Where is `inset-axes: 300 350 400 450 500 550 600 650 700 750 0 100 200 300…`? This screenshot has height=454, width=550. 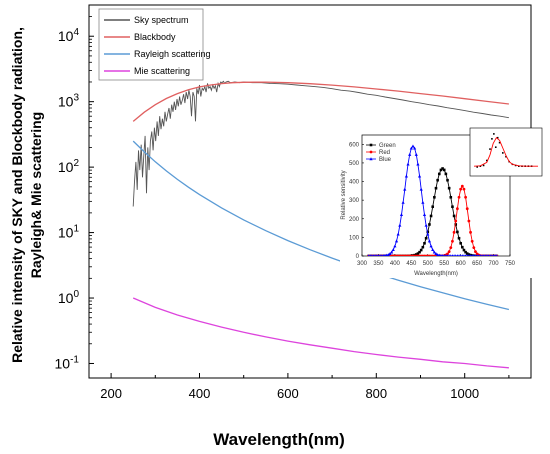
inset-axes: 300 350 400 450 500 550 600 650 700 750 0 100 200 300… is located at coordinates (432, 204).